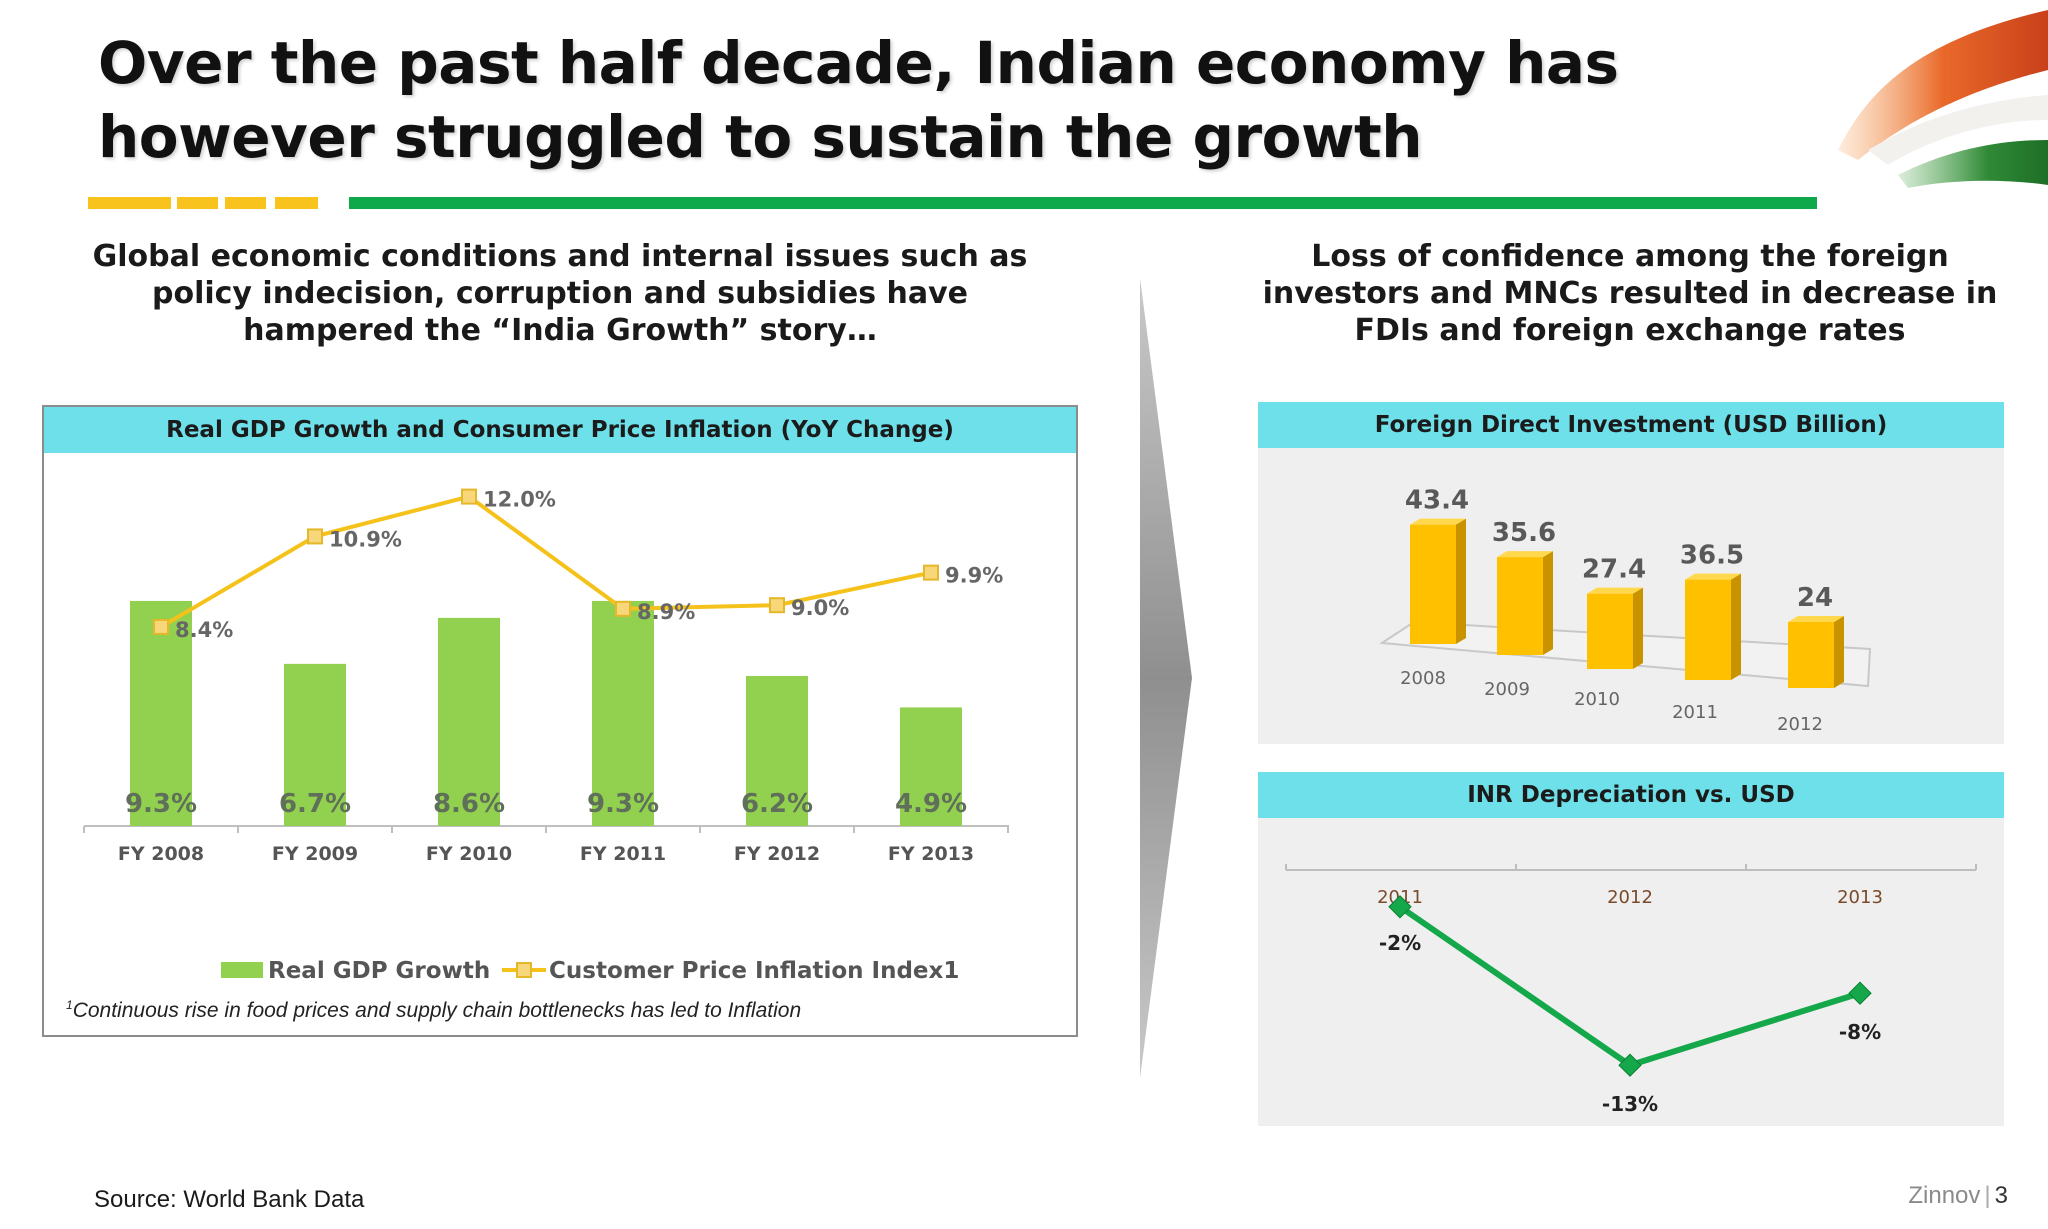 The image size is (2048, 1229). Describe the element at coordinates (754, 971) in the screenshot. I see `legend-label-inflation: Customer Price Inflation Index1` at that location.